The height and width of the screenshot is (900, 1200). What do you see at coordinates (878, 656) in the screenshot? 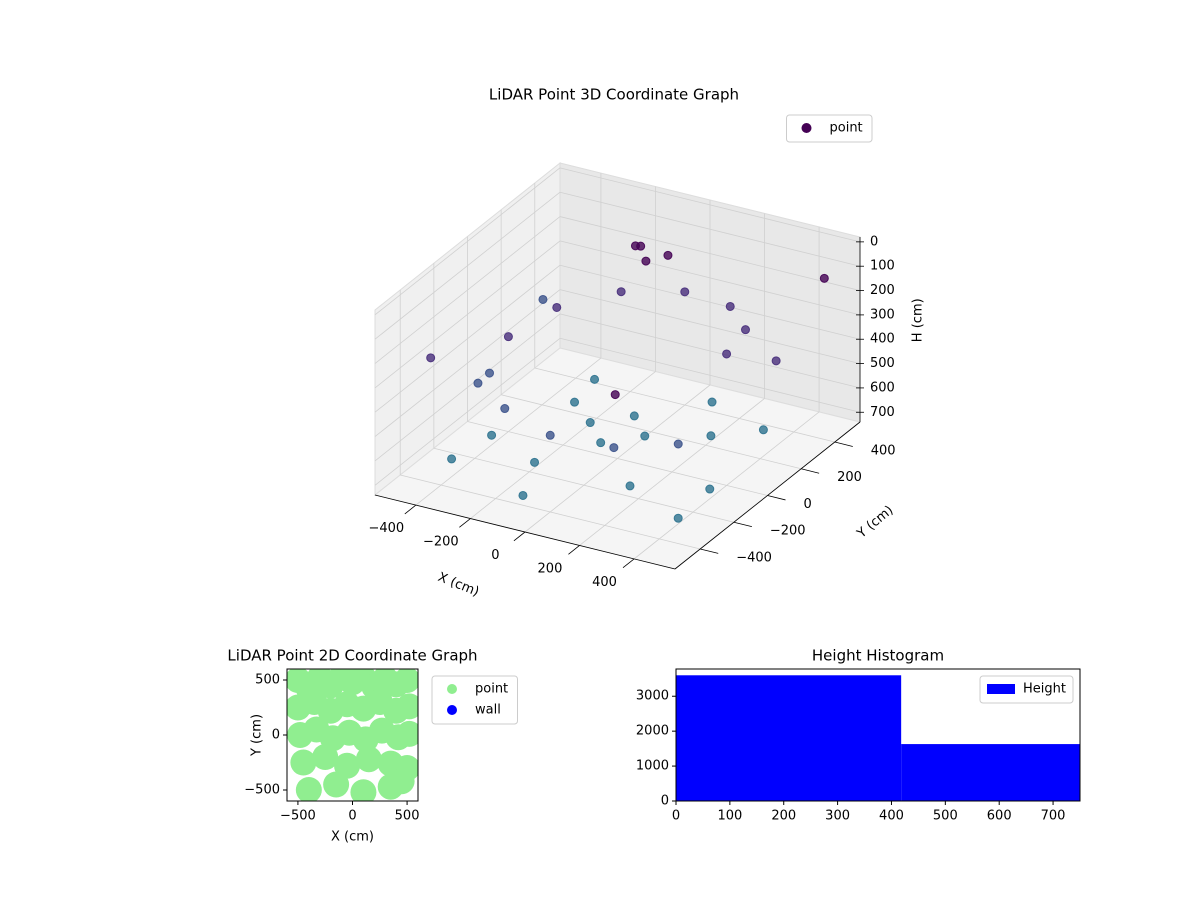
I see `chart-title: Height Histogram` at bounding box center [878, 656].